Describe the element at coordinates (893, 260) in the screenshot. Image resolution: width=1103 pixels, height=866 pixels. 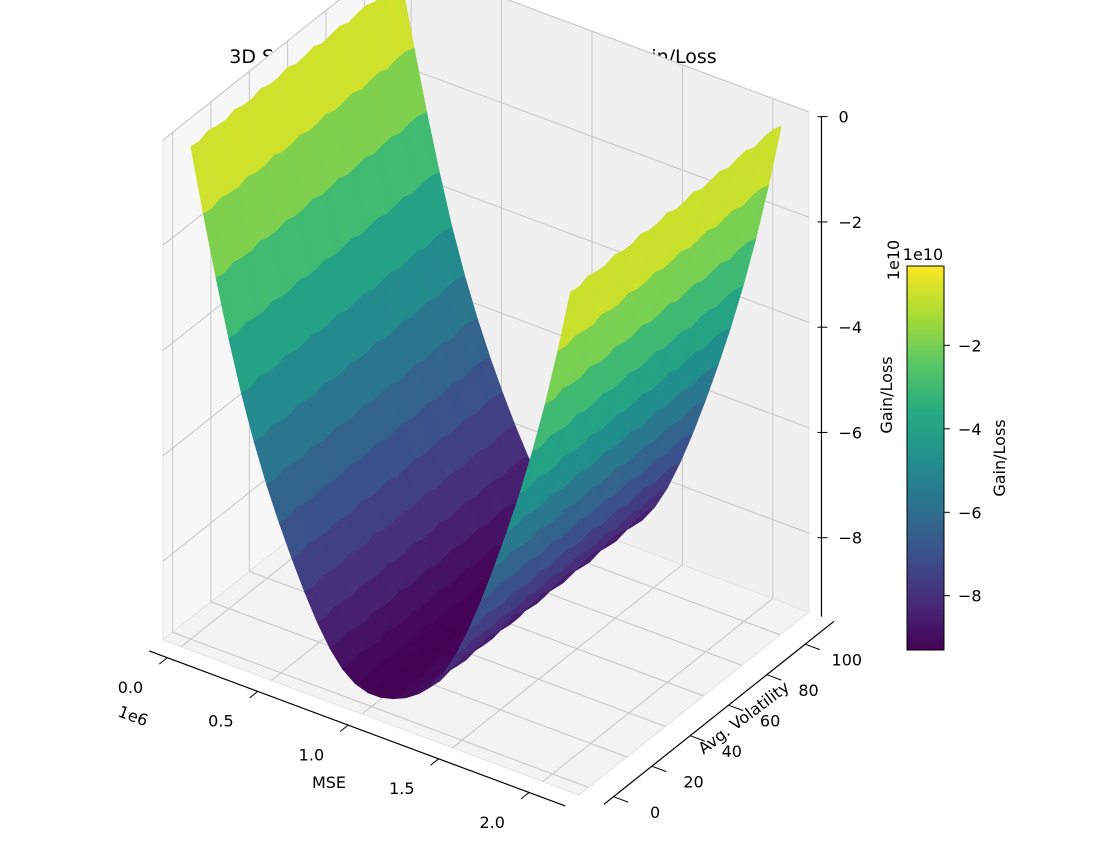
I see `z-axis-scale-label: 1e10` at that location.